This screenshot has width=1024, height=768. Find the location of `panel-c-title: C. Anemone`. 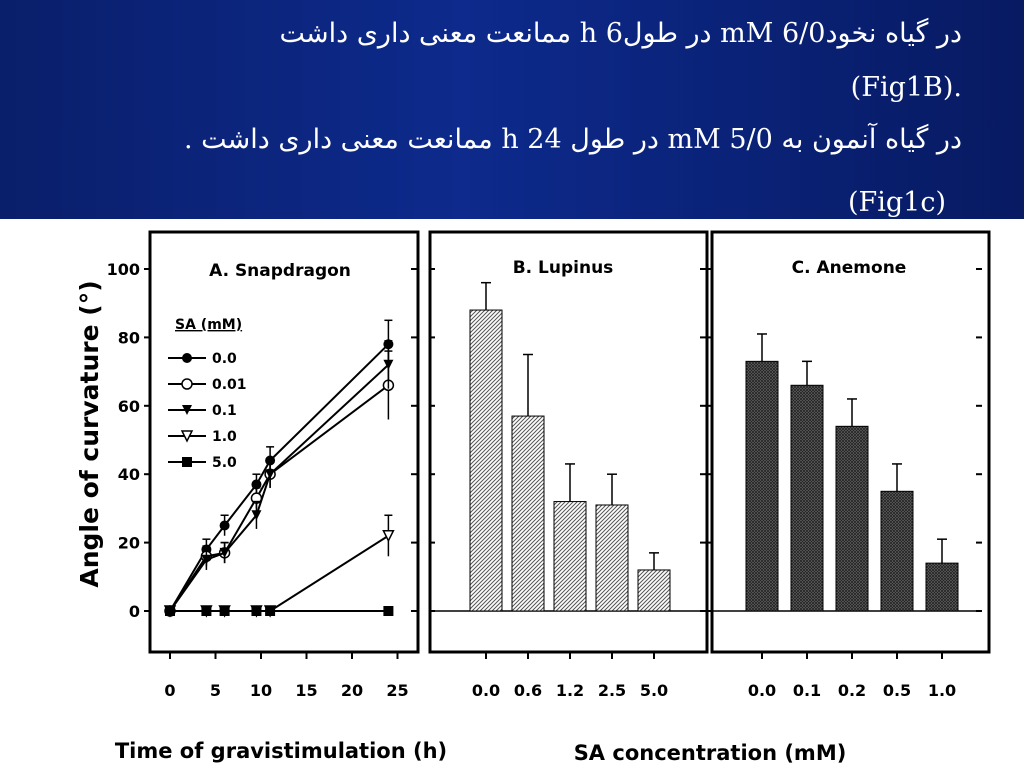

panel-c-title: C. Anemone is located at coordinates (849, 268).